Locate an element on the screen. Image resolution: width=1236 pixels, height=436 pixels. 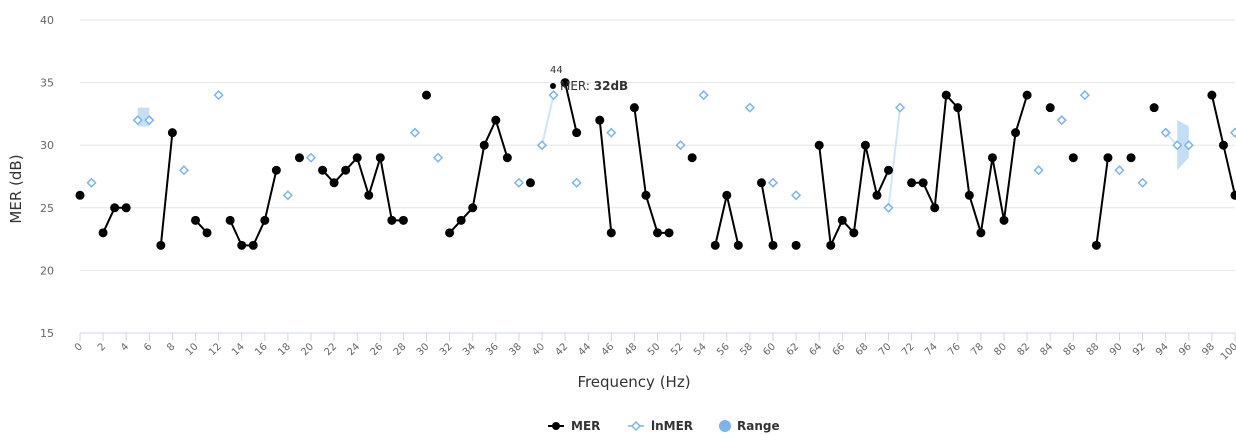
legend-item-range: Range is located at coordinates (749, 426).